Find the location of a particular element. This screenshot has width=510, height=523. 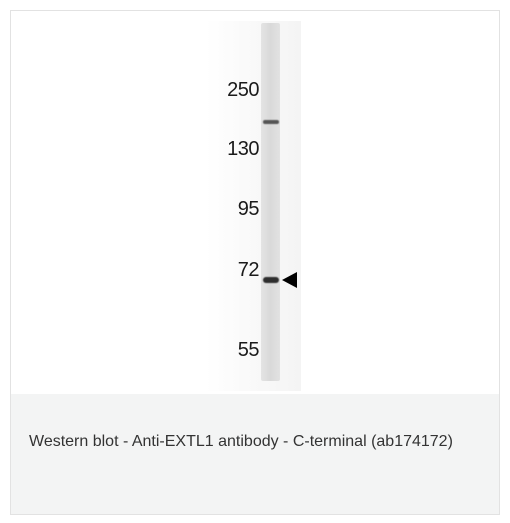

blot-membrane is located at coordinates (253, 206).